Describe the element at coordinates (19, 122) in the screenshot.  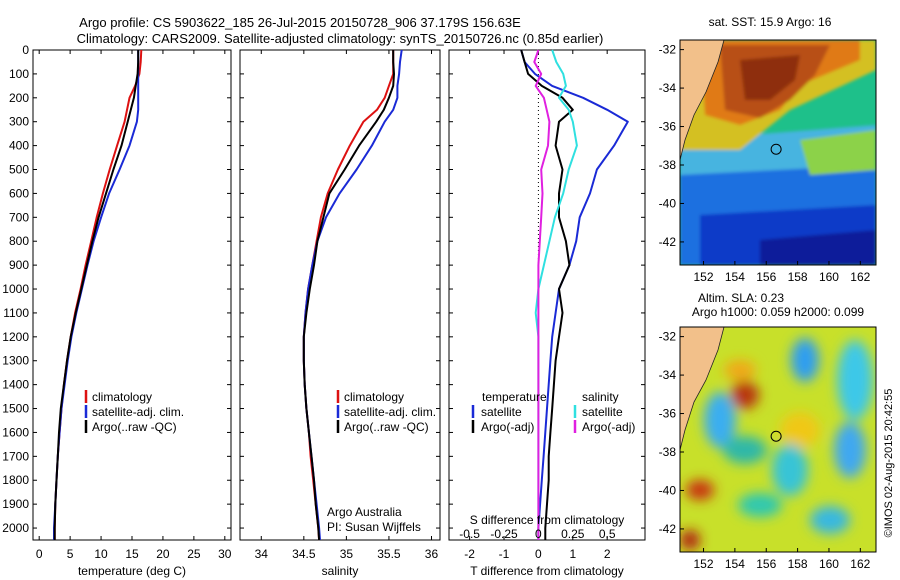
I see `y-tick-label: 300` at that location.